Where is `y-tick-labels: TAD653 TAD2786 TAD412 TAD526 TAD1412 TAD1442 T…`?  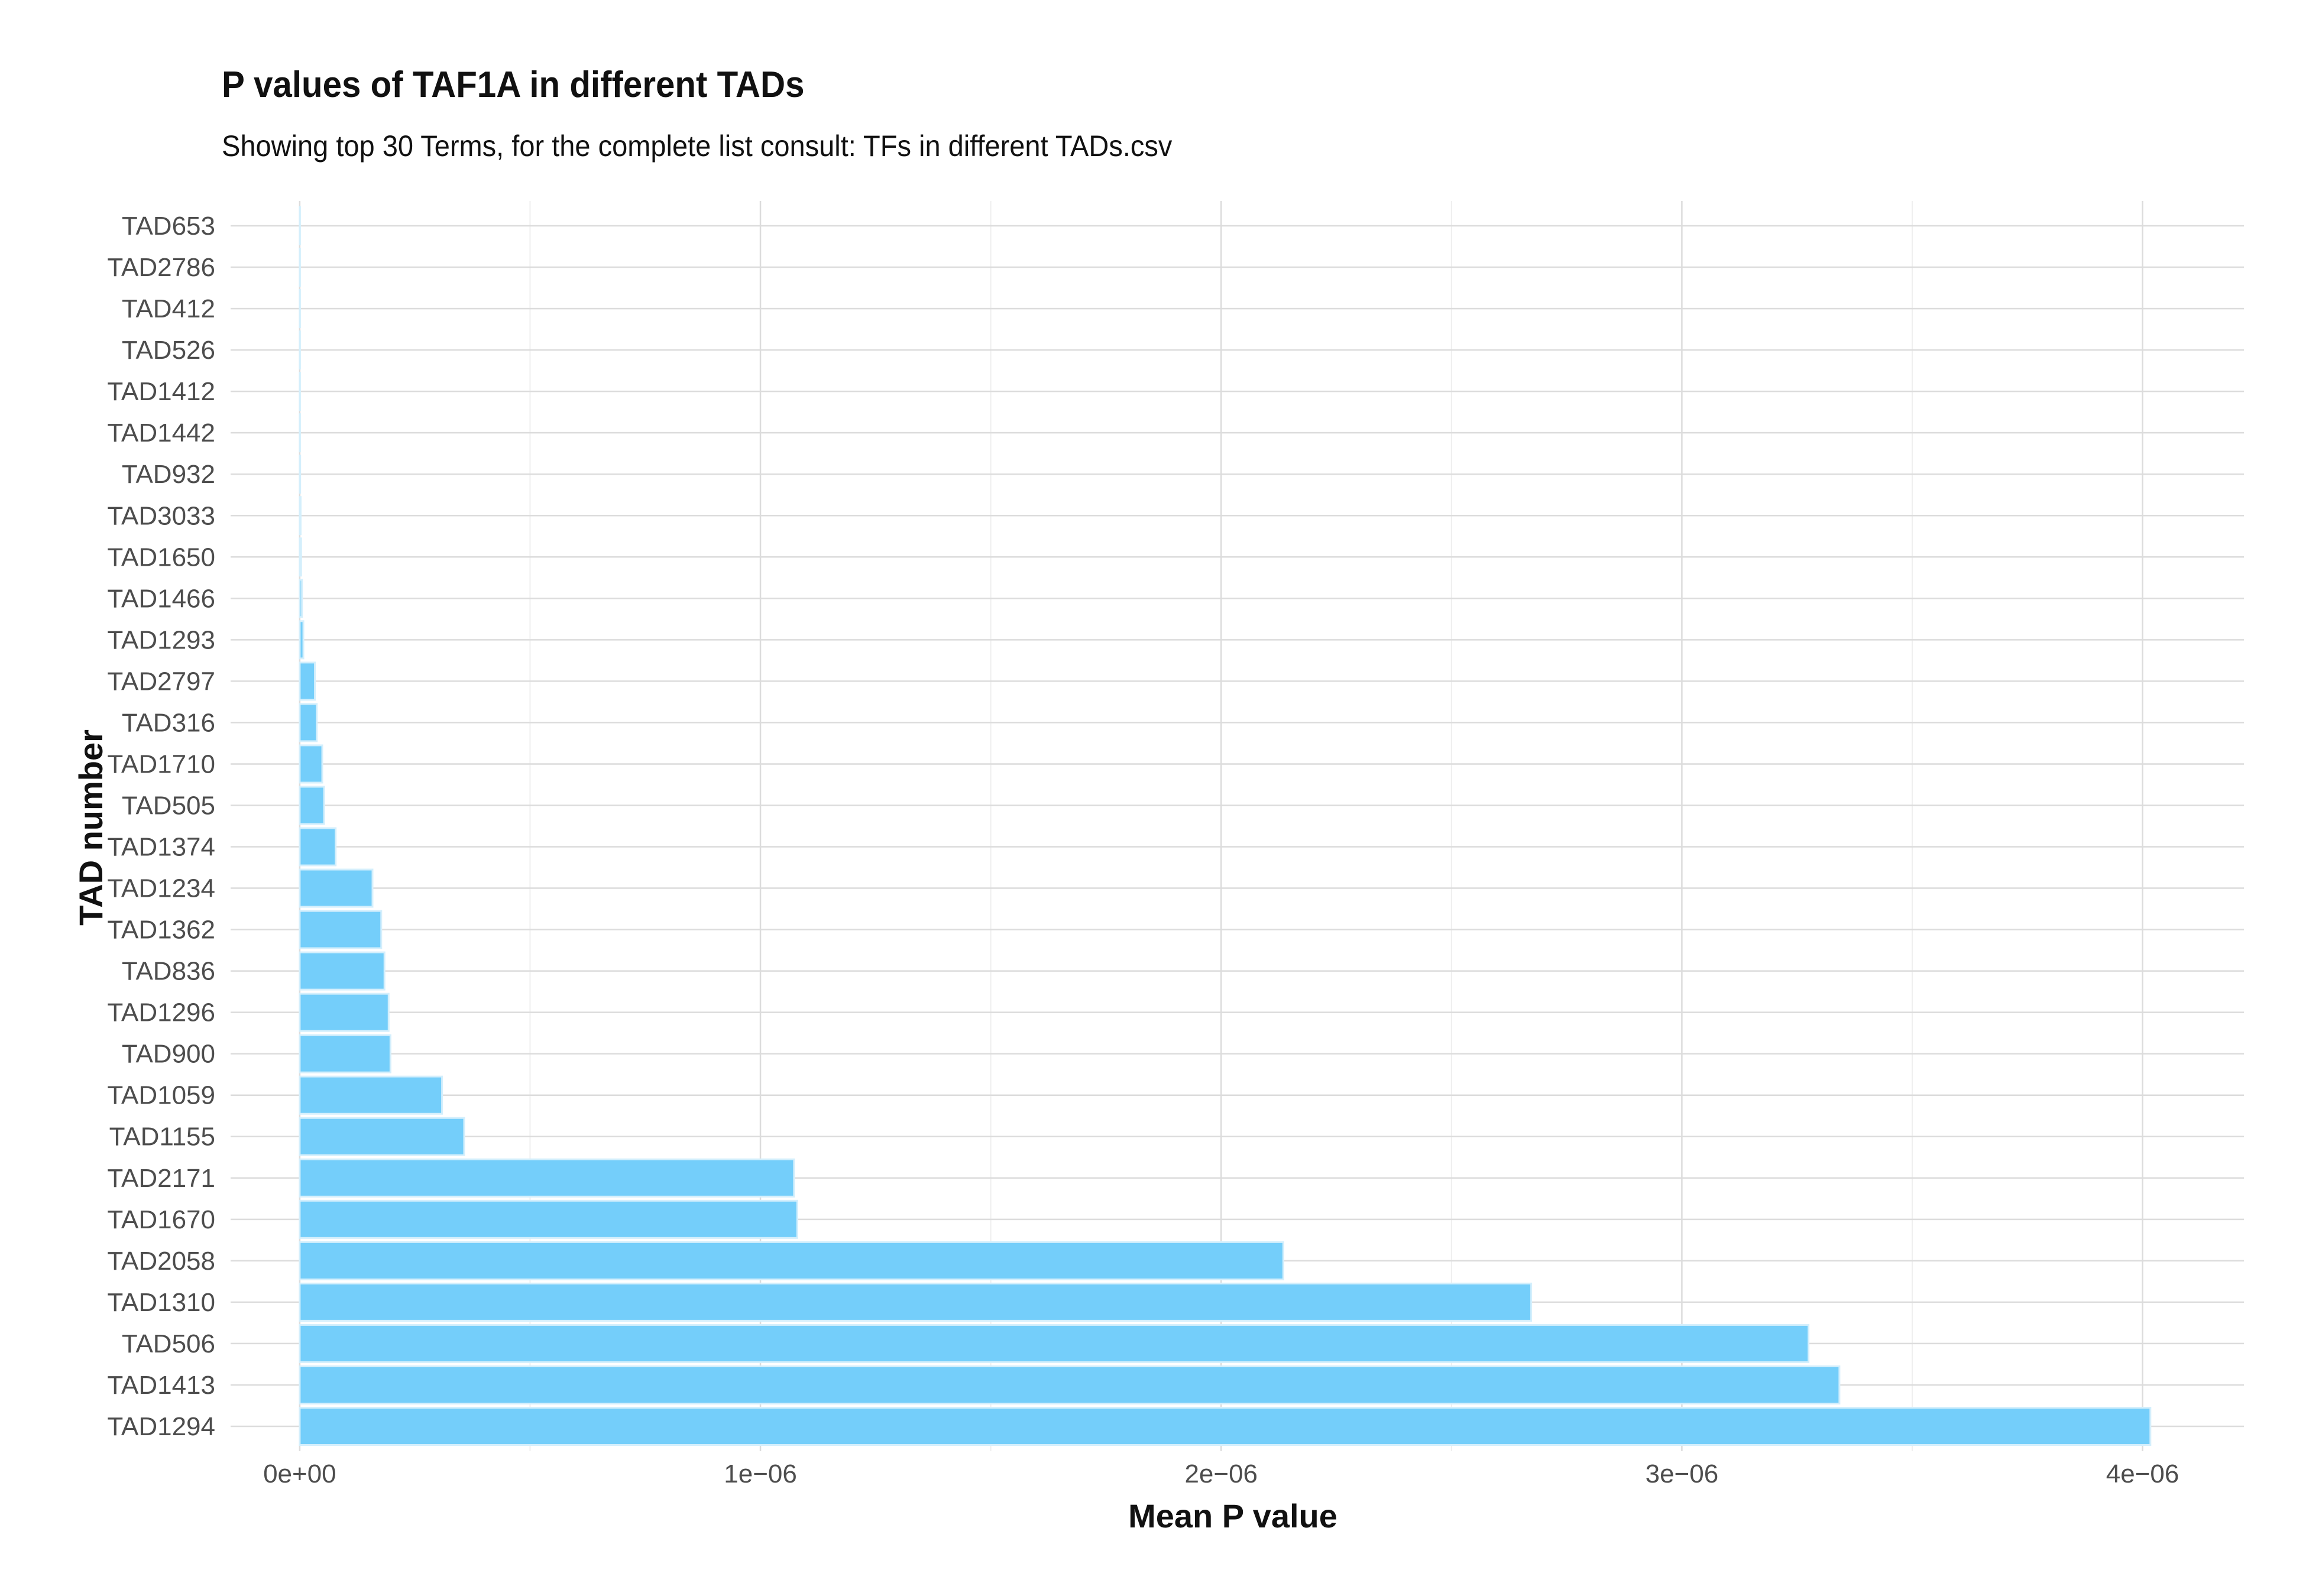
y-tick-labels: TAD653 TAD2786 TAD412 TAD526 TAD1412 TAD1442 T… is located at coordinates (161, 827).